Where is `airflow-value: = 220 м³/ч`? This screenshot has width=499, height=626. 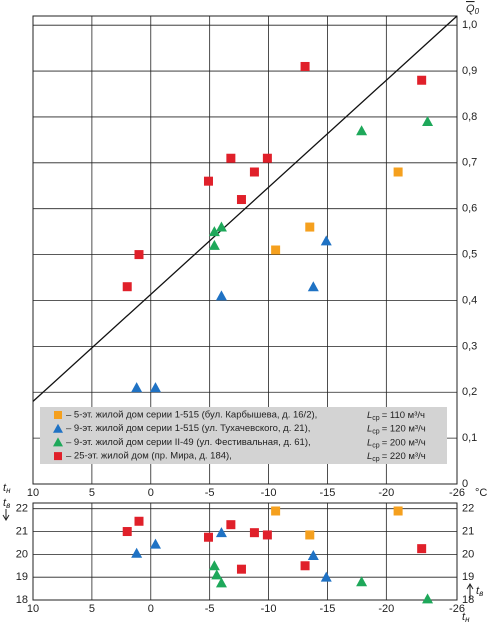
airflow-value: = 220 м³/ч is located at coordinates (404, 456).